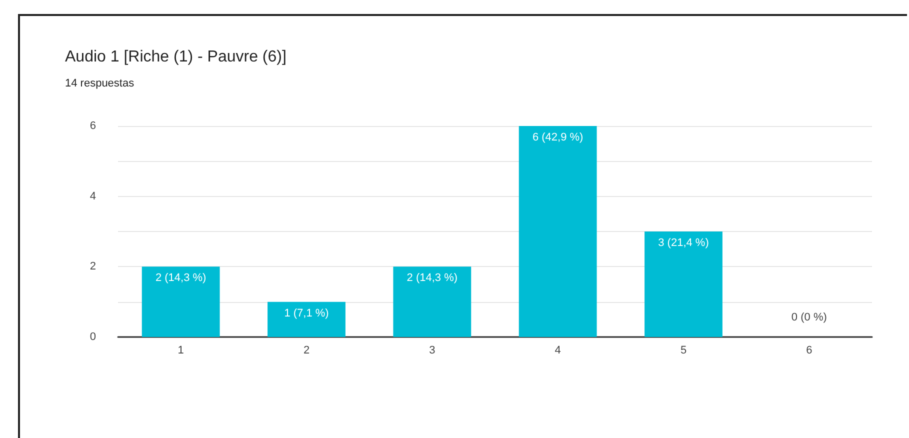 Image resolution: width=909 pixels, height=438 pixels. Describe the element at coordinates (175, 57) in the screenshot. I see `chart-title: Audio 1 [Riche (1) - Pauvre (6)]` at that location.